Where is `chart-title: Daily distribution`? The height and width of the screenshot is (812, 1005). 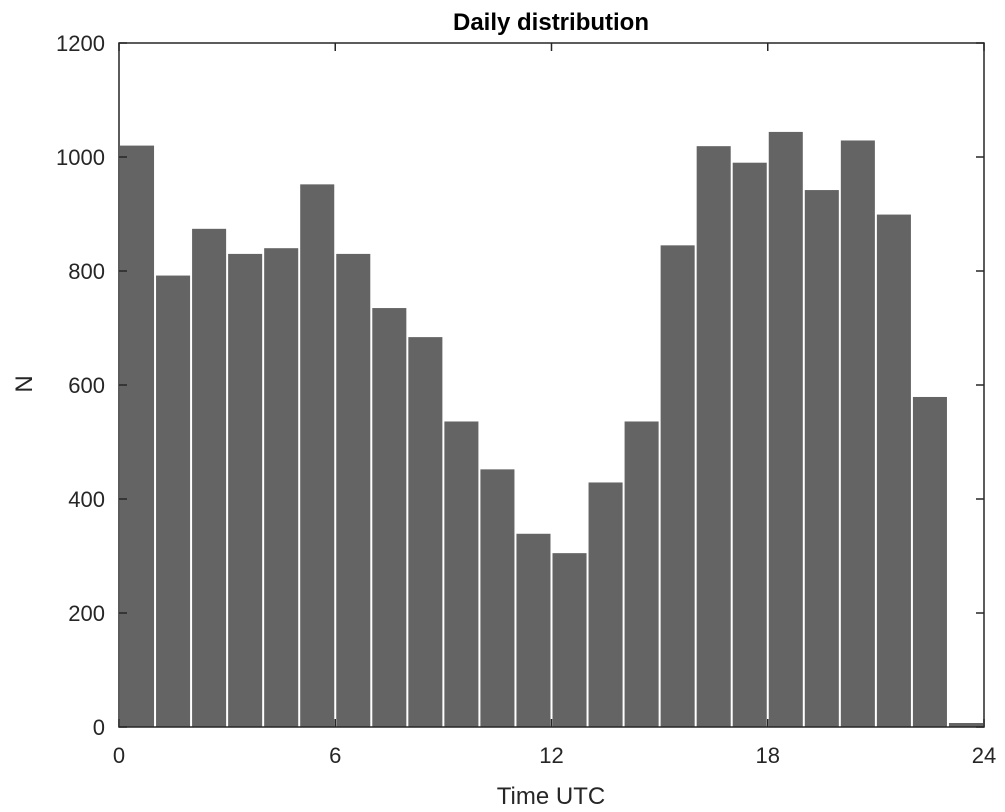 chart-title: Daily distribution is located at coordinates (551, 22).